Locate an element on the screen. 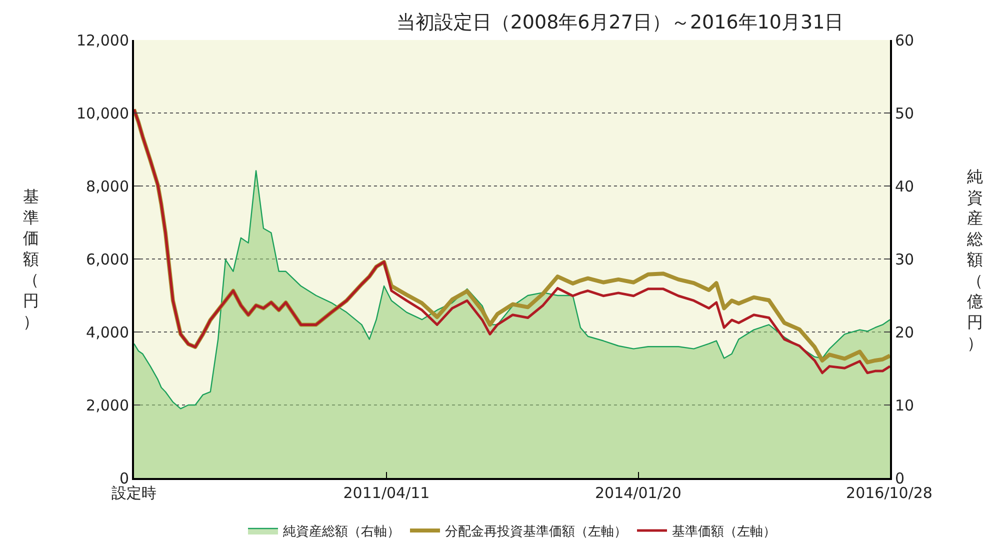  y-tick-label: 6,000 is located at coordinates (107, 259).